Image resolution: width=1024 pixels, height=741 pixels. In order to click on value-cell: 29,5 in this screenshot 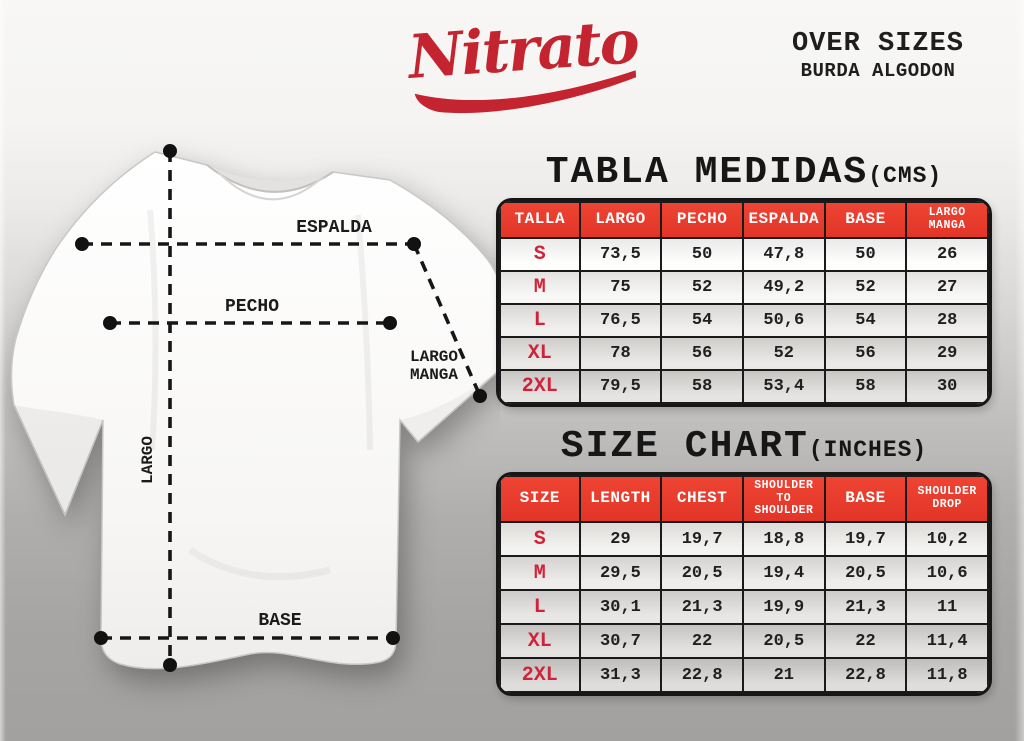, I will do `click(620, 573)`.